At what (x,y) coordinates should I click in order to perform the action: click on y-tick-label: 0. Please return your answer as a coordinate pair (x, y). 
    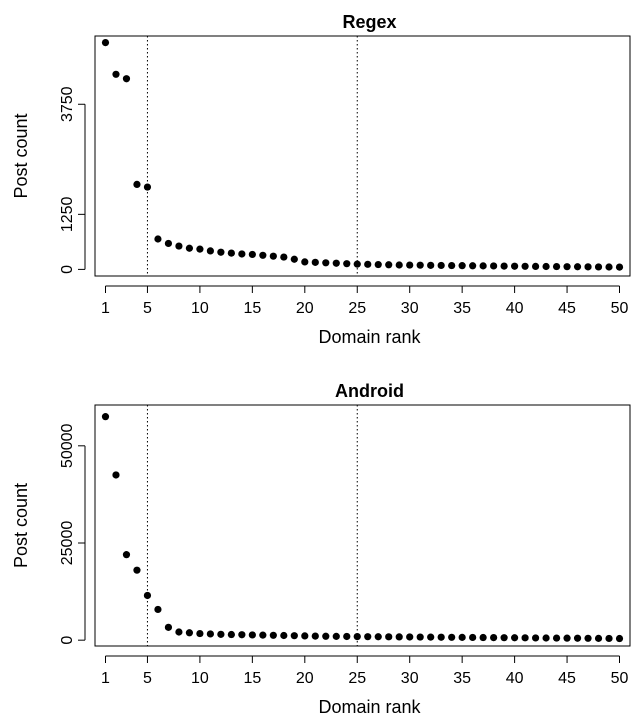
    Looking at the image, I should click on (67, 269).